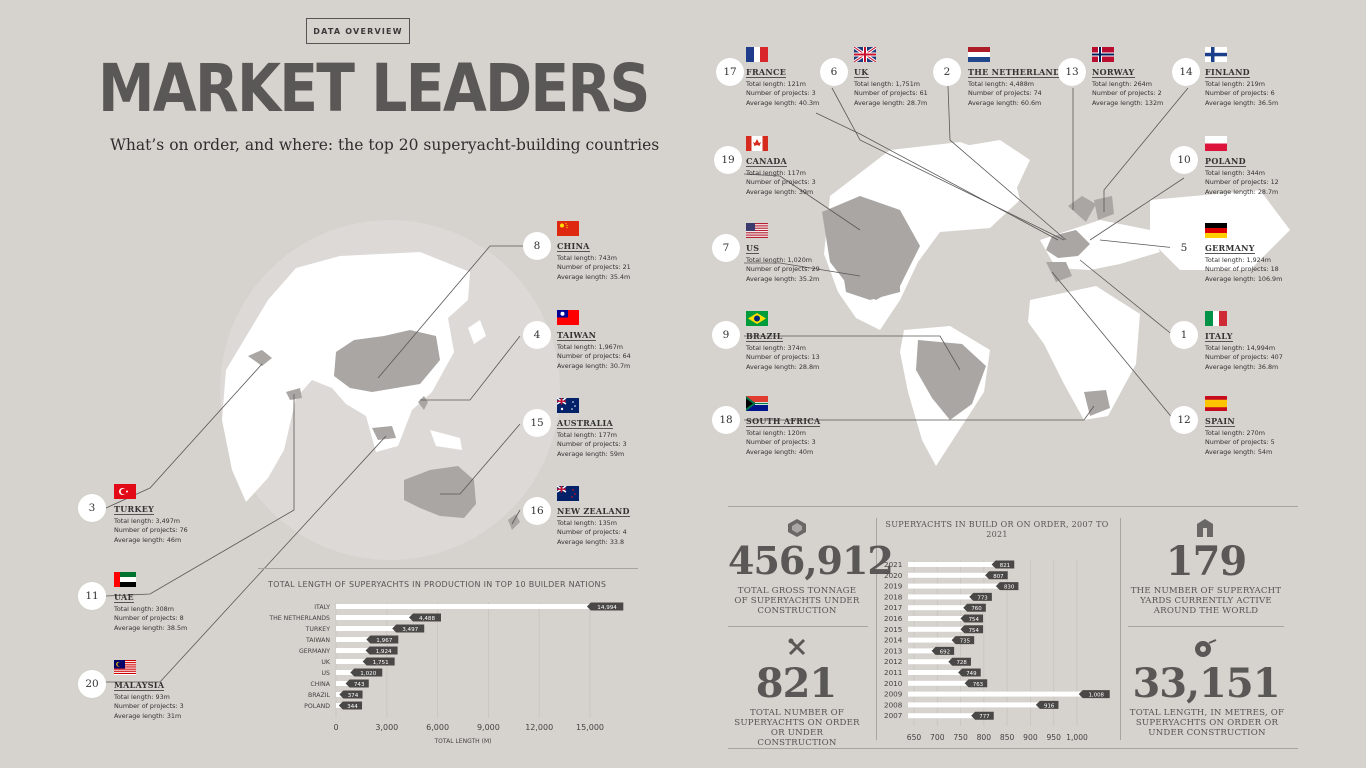 This screenshot has height=768, width=1366. What do you see at coordinates (587, 523) in the screenshot?
I see `total-length-text: Total length: 135m` at bounding box center [587, 523].